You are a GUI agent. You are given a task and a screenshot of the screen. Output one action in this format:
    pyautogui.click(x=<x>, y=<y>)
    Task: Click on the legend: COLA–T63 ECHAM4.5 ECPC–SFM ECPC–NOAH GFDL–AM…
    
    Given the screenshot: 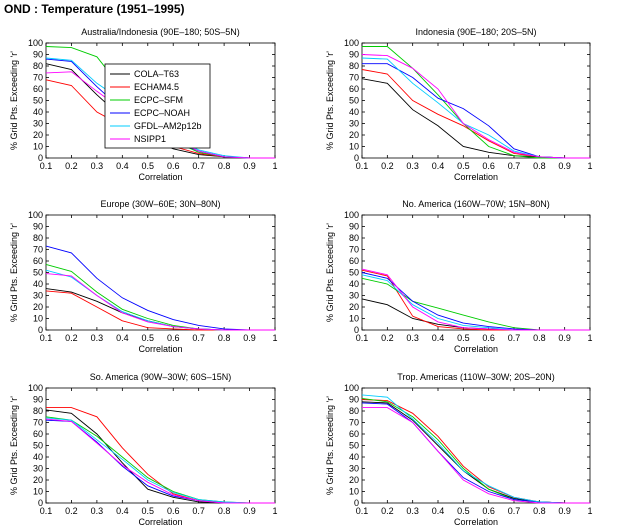 What is the action you would take?
    pyautogui.click(x=157, y=106)
    